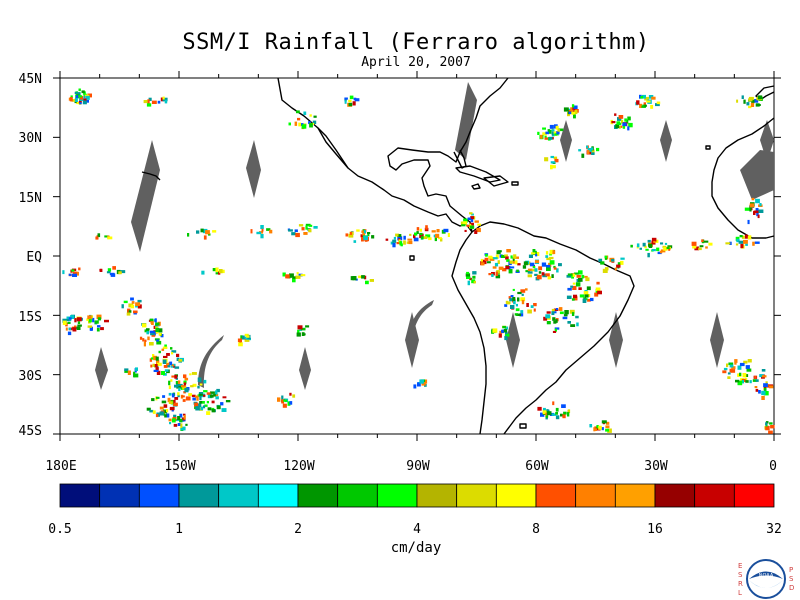 This screenshot has width=800, height=600. Describe the element at coordinates (298, 466) in the screenshot. I see `lon-label: 120W` at that location.